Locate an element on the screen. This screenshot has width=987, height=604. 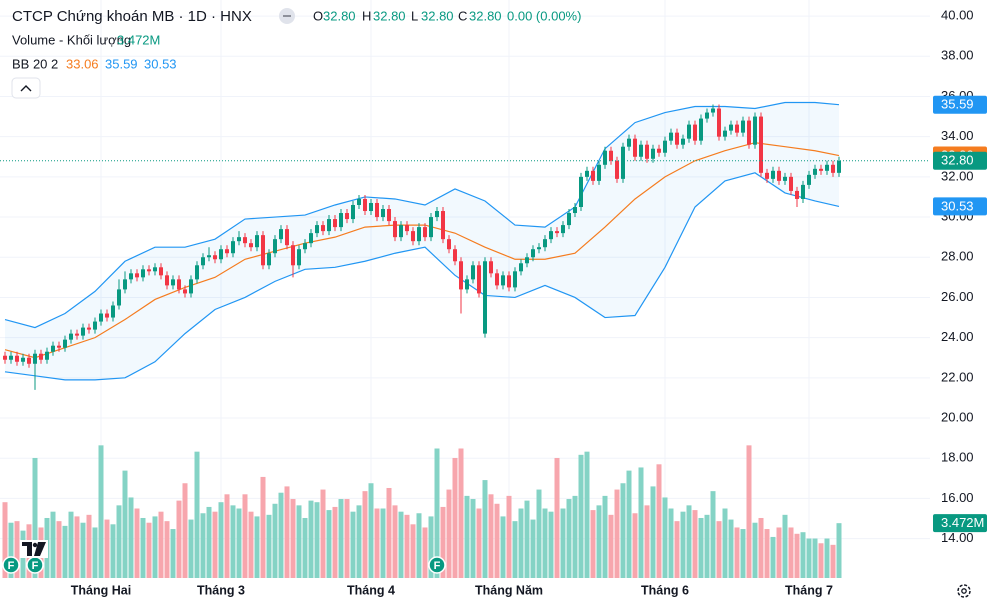
legend-ohlc-label: C is located at coordinates (462, 15).